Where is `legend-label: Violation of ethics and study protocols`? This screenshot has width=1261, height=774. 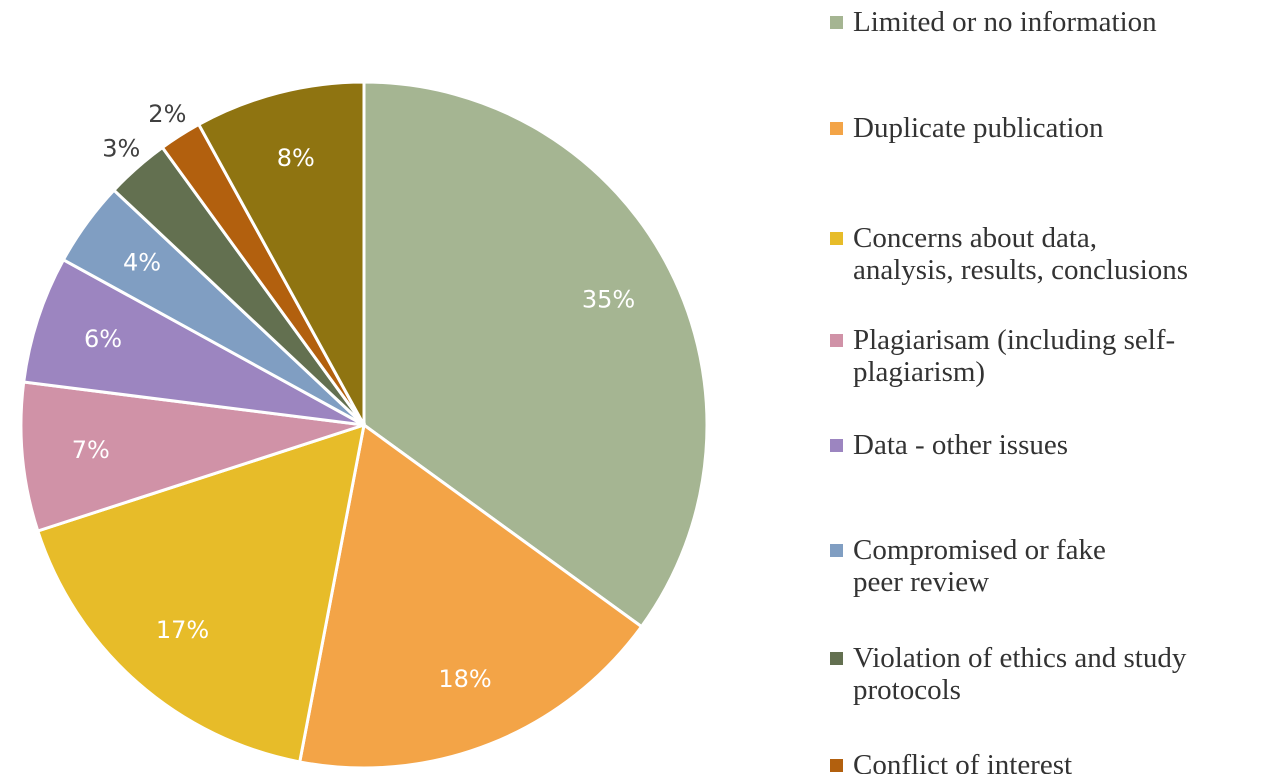 legend-label: Violation of ethics and study protocols is located at coordinates (1020, 674).